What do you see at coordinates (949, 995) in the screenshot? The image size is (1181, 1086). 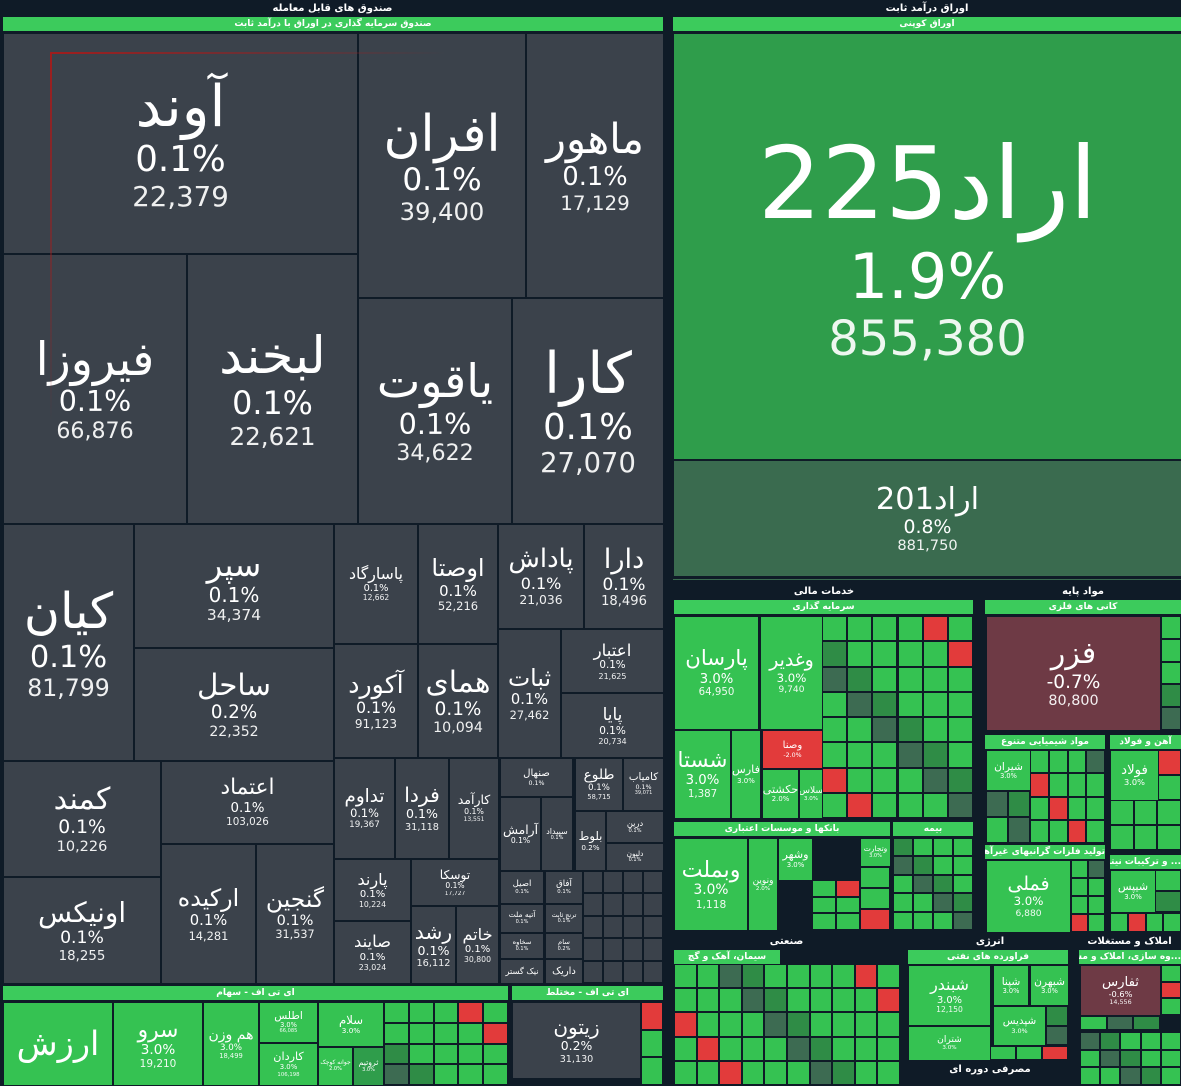 I see `tile-75: شبندر 3.0% 12,150` at bounding box center [949, 995].